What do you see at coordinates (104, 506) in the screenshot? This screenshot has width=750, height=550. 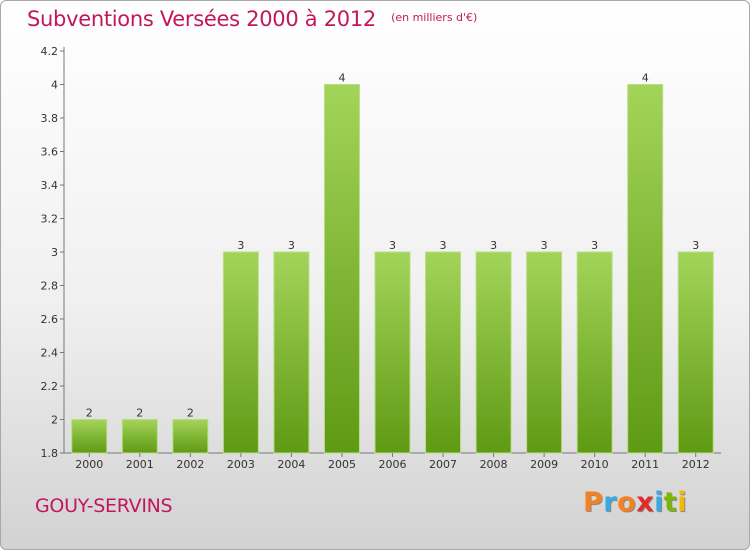 I see `commune-name: GOUY-SERVINS` at bounding box center [104, 506].